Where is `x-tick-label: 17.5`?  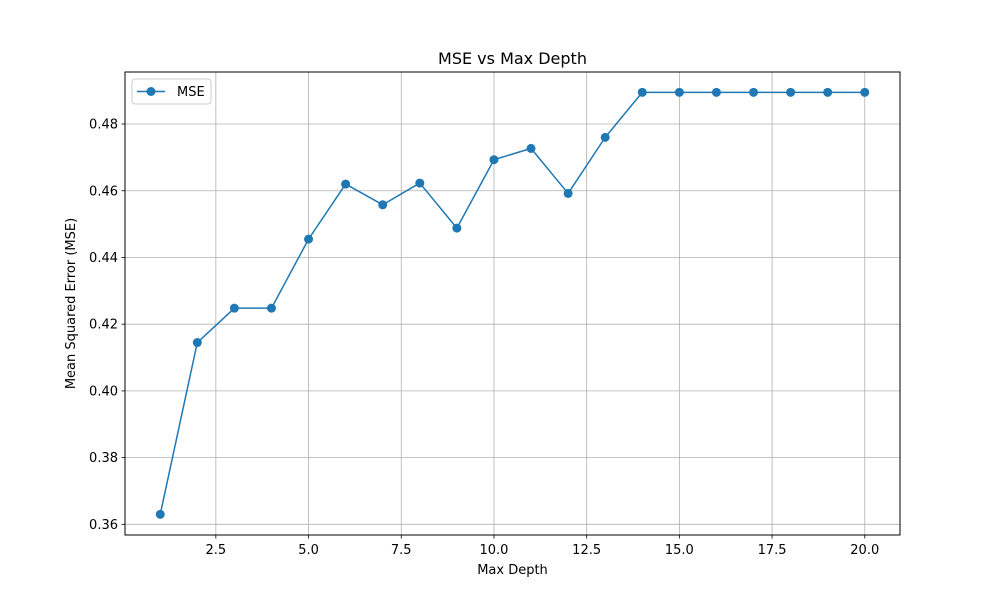
x-tick-label: 17.5 is located at coordinates (772, 550).